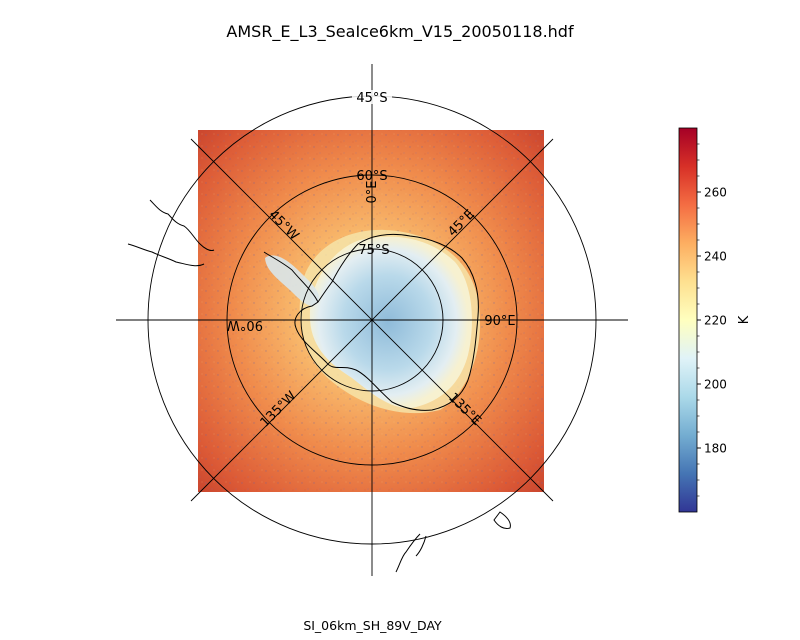  Describe the element at coordinates (373, 250) in the screenshot. I see `label-75S: 75°S` at that location.